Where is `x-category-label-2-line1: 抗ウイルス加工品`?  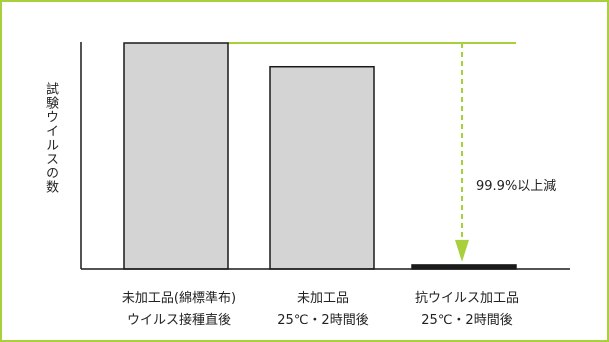 x-category-label-2-line1: 抗ウイルス加工品 is located at coordinates (466, 298).